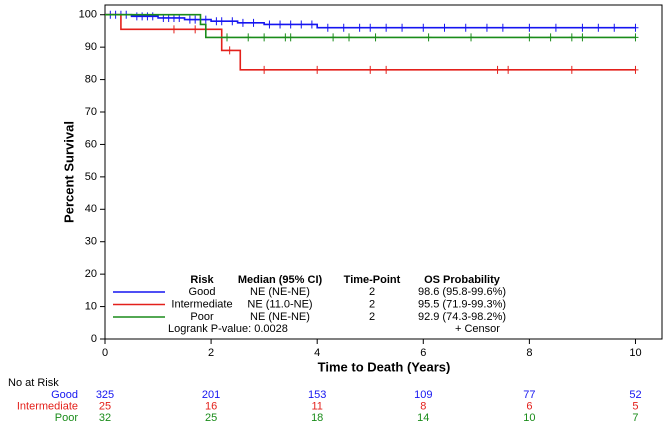 This screenshot has height=429, width=666. I want to click on risk-count: 10, so click(529, 418).